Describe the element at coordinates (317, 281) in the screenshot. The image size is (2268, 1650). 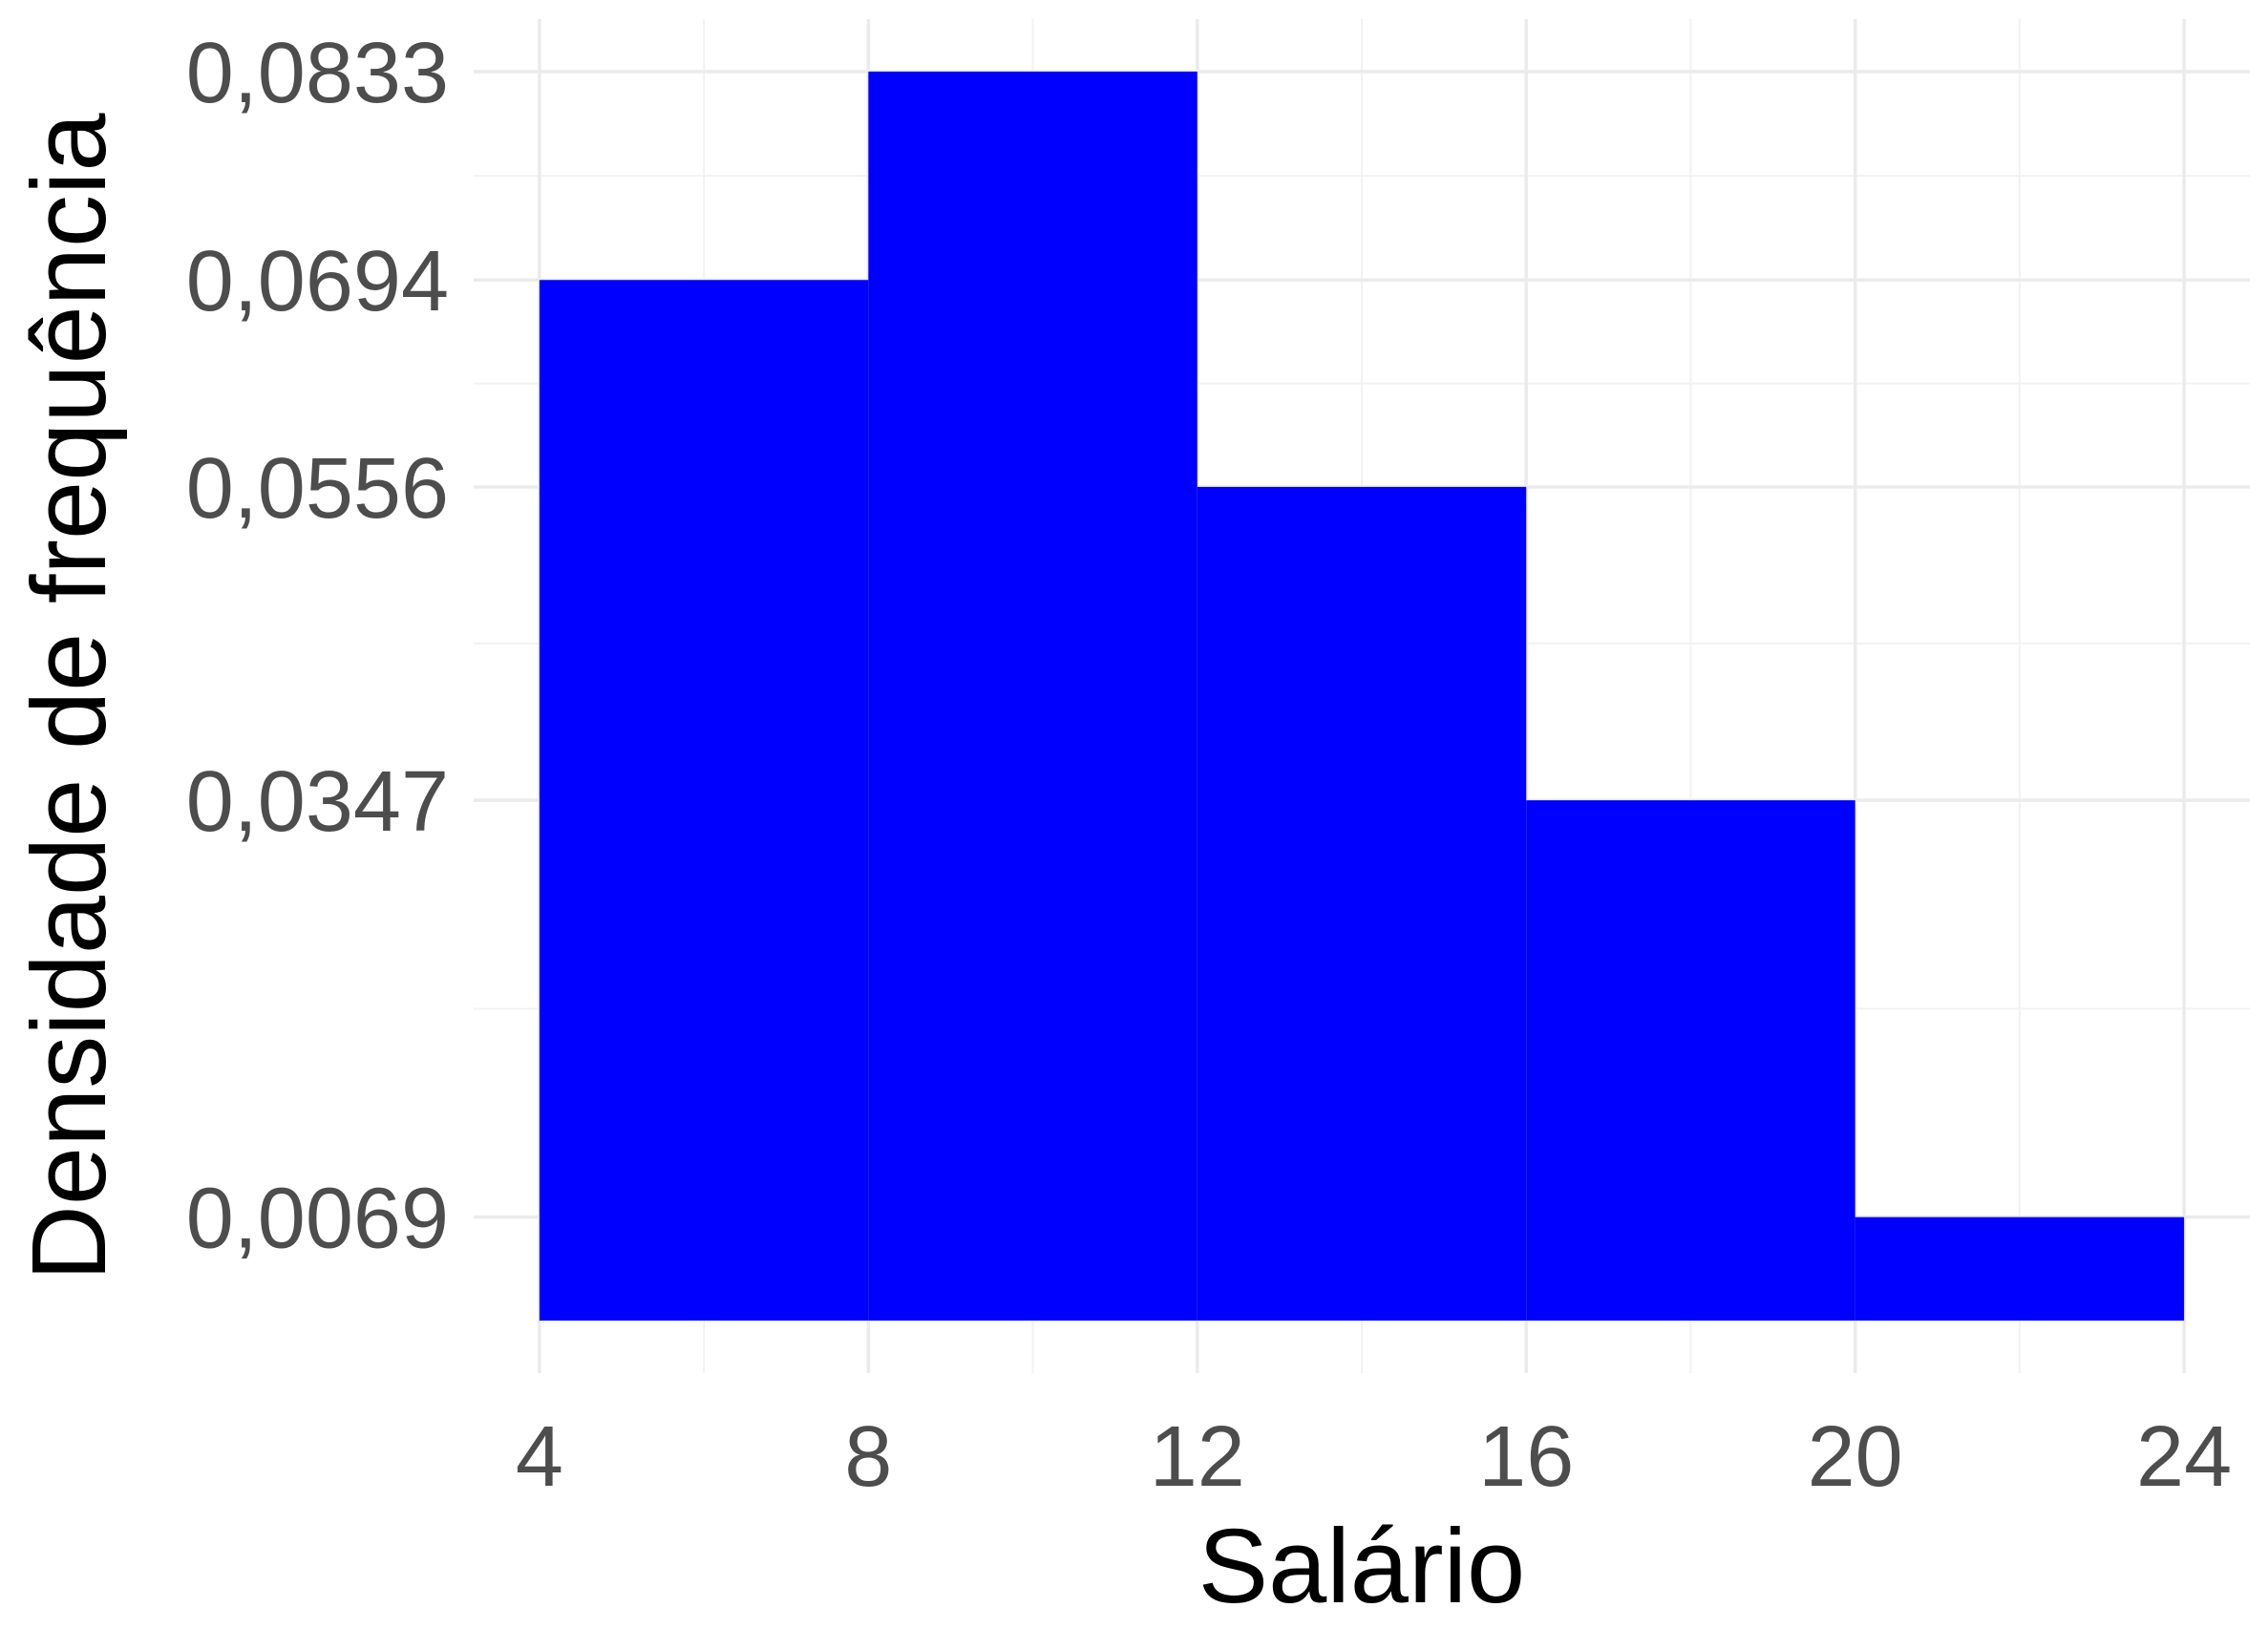
I see `y-tick-label: 0,0694` at that location.